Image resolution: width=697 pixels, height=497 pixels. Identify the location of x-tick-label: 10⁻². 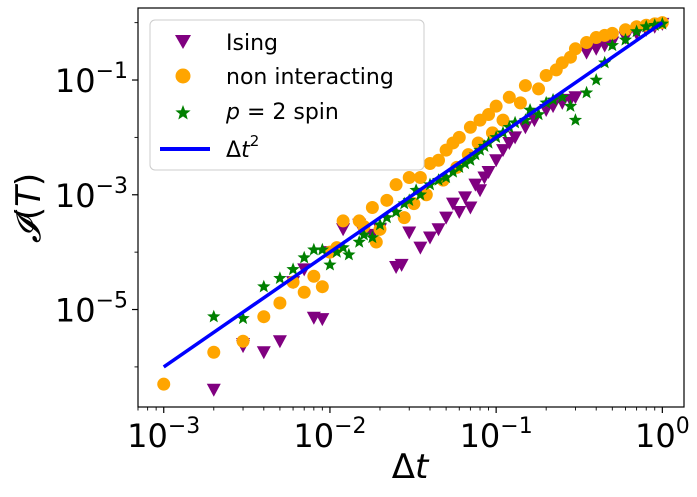
(329, 434).